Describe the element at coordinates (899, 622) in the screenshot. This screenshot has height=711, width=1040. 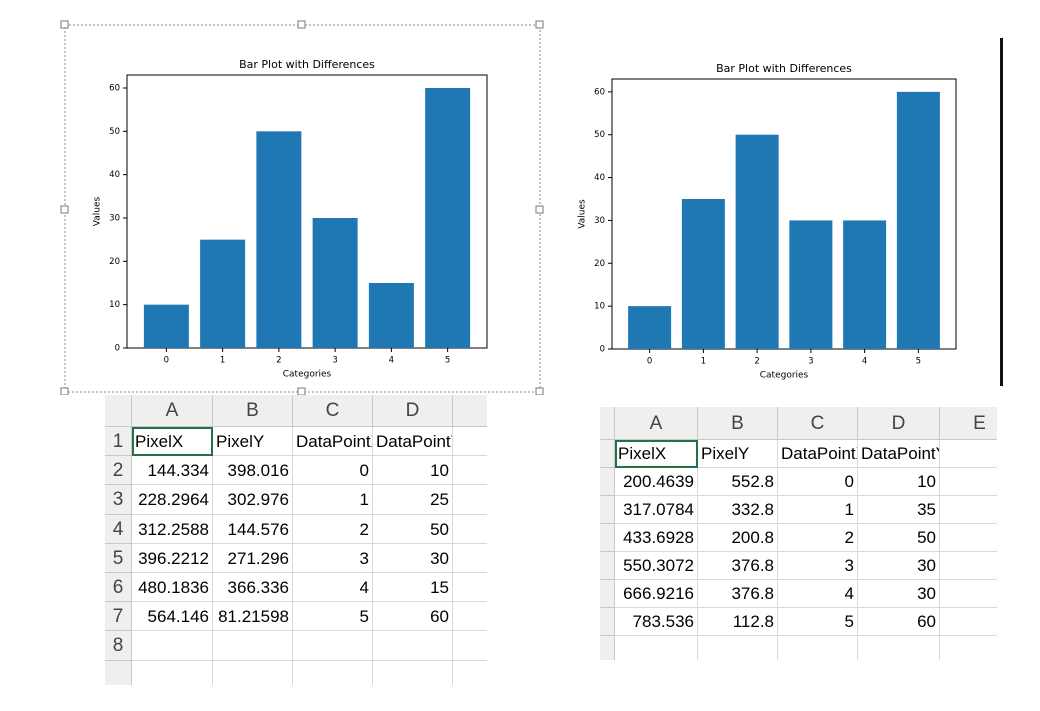
I see `cell: 60` at that location.